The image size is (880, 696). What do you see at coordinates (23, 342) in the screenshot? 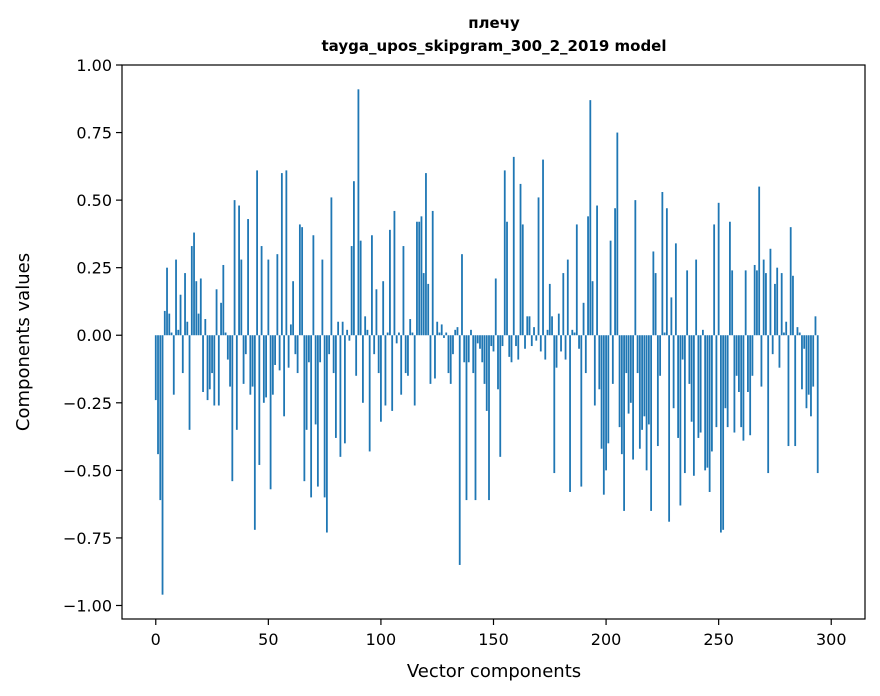
I see `y-axis-label: Components values` at bounding box center [23, 342].